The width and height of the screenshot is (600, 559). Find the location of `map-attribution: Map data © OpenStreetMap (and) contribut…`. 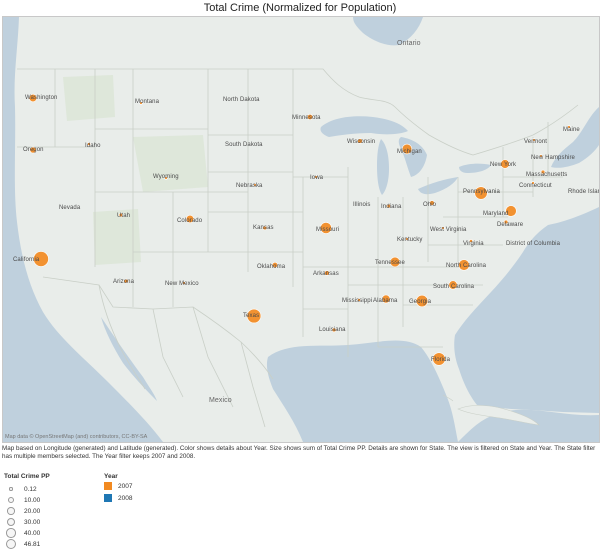

map-attribution: Map data © OpenStreetMap (and) contribut… is located at coordinates (76, 437).